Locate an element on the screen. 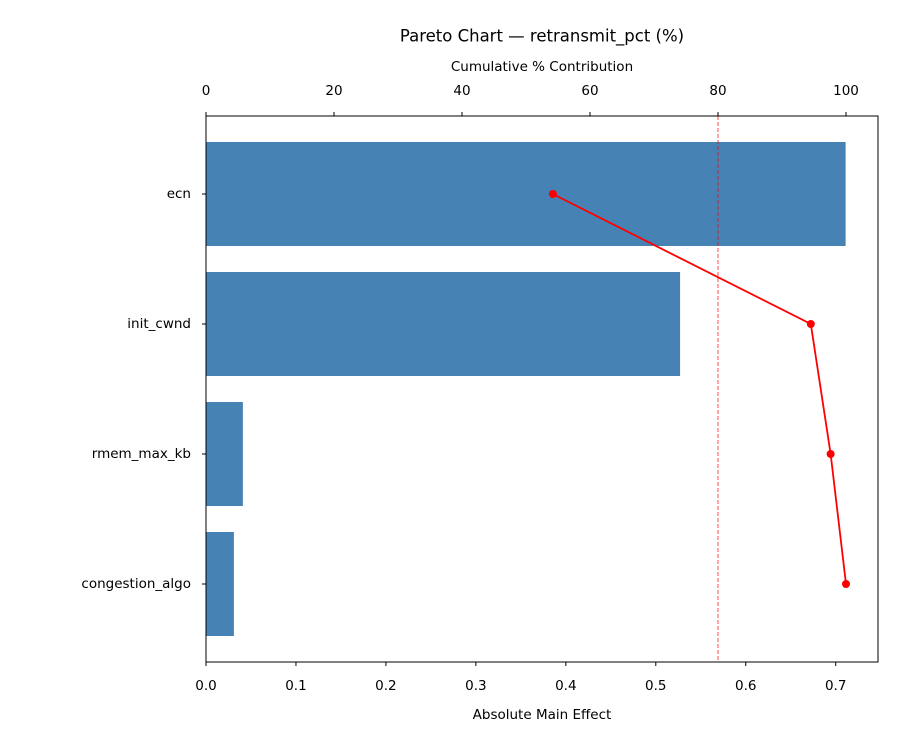 This screenshot has height=750, width=900. x2-tick-label: 100 is located at coordinates (846, 91).